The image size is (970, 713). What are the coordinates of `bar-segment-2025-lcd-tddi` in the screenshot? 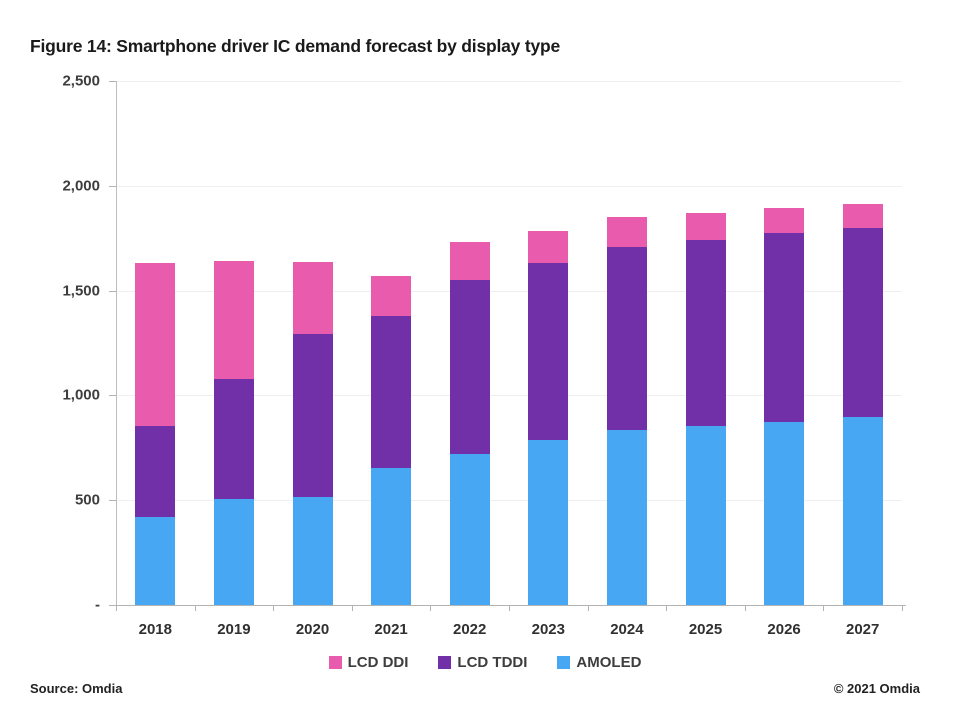 It's located at (705, 333).